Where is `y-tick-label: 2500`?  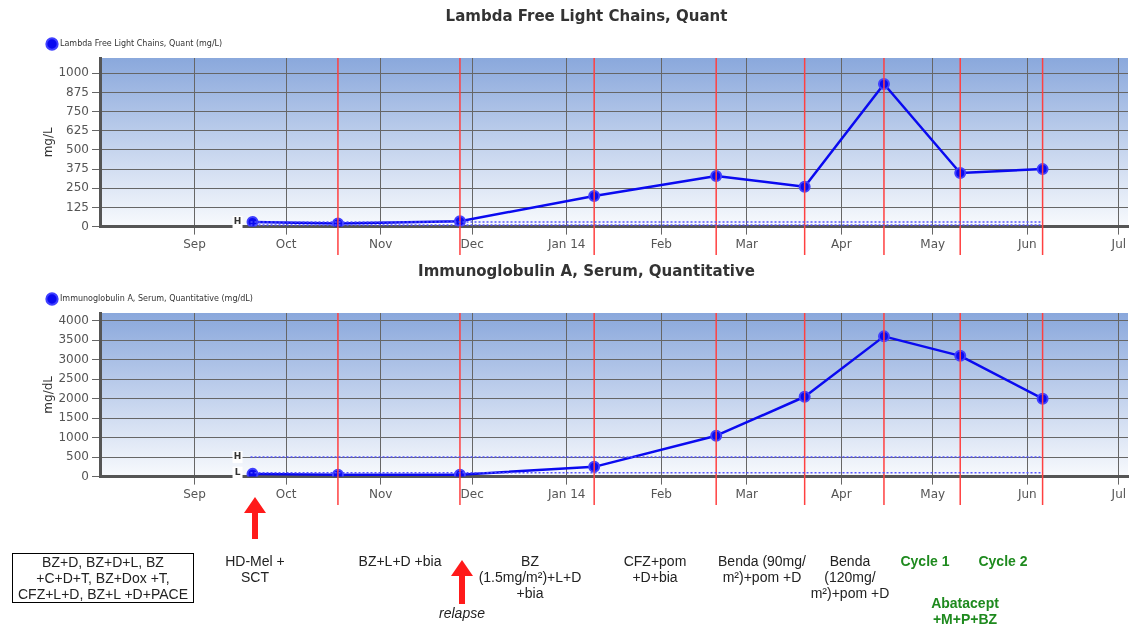 y-tick-label: 2500 is located at coordinates (73, 378).